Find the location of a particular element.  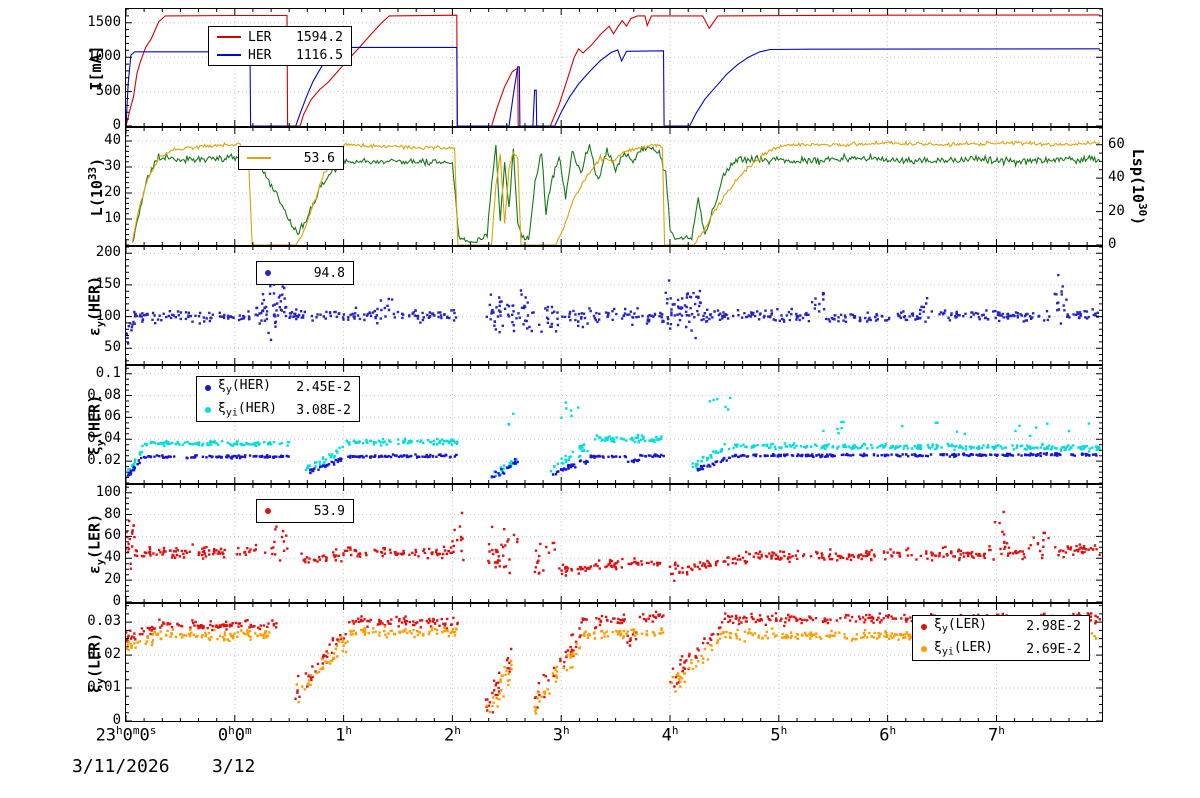

y-tick-label: 80 is located at coordinates (112, 513).